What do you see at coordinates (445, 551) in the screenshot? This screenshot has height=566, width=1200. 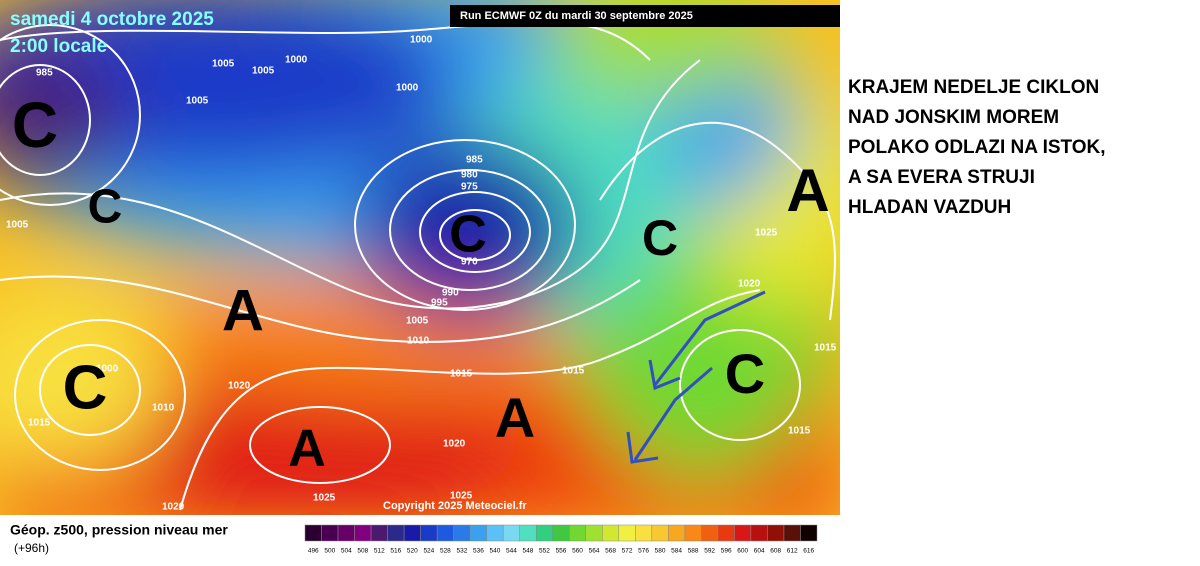 I see `colorbar-label: 528` at bounding box center [445, 551].